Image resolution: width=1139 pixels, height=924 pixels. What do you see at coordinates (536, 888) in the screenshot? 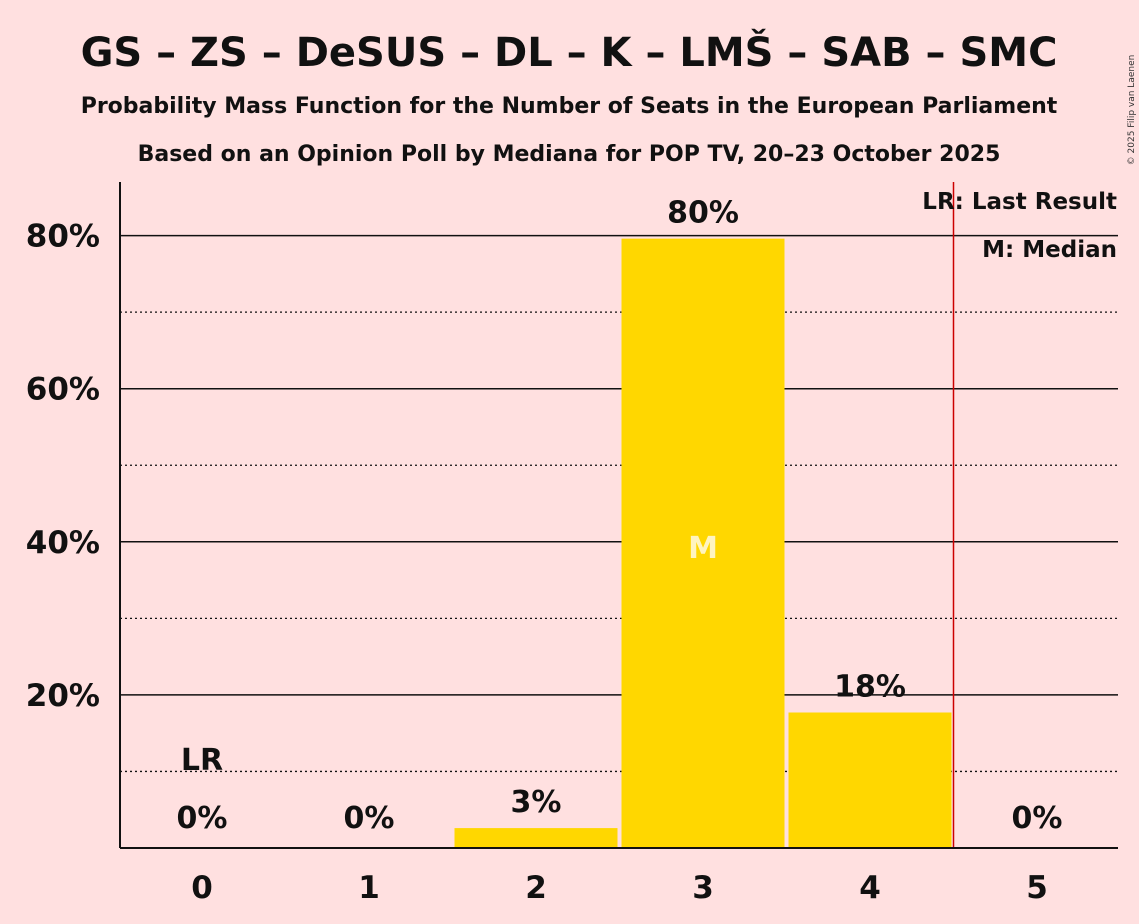
I see `x-tick-label-2: 2` at bounding box center [536, 888].